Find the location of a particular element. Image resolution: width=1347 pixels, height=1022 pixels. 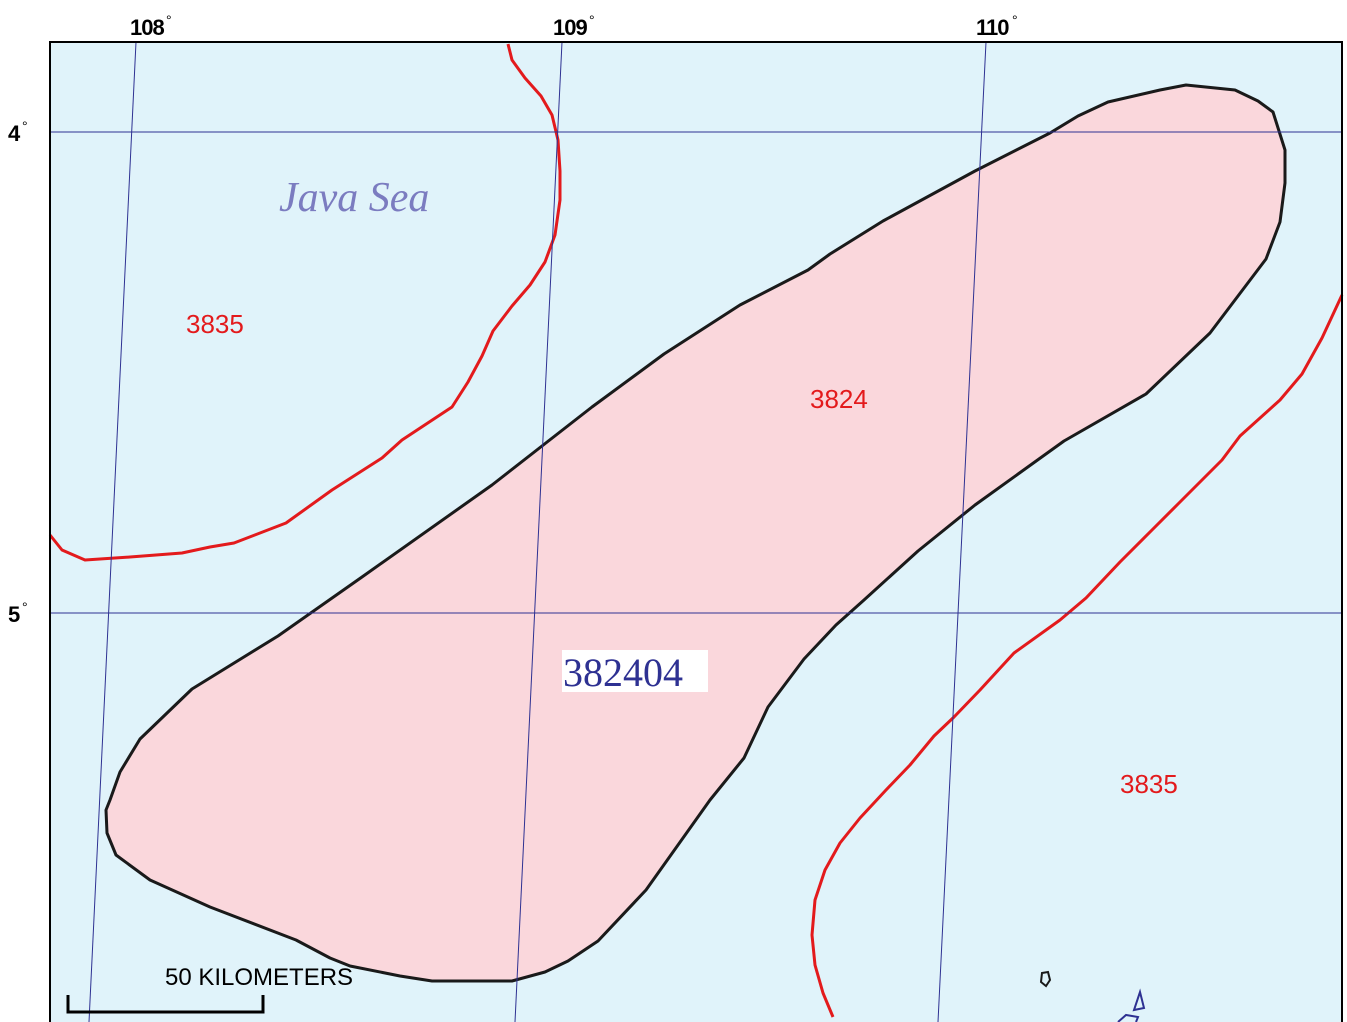

assessment-unit-label-background is located at coordinates (635, 671).